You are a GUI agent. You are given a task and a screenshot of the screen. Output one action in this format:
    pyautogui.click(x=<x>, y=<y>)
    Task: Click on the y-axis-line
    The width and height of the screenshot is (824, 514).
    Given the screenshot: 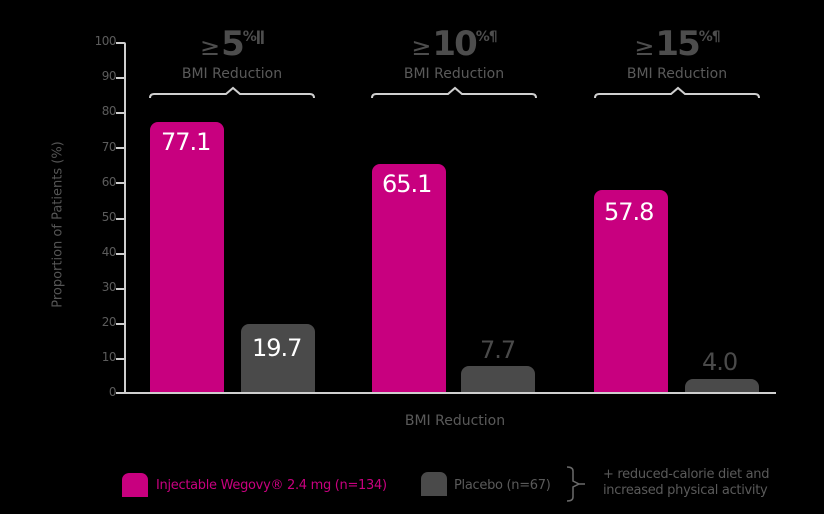 What is the action you would take?
    pyautogui.click(x=125, y=218)
    